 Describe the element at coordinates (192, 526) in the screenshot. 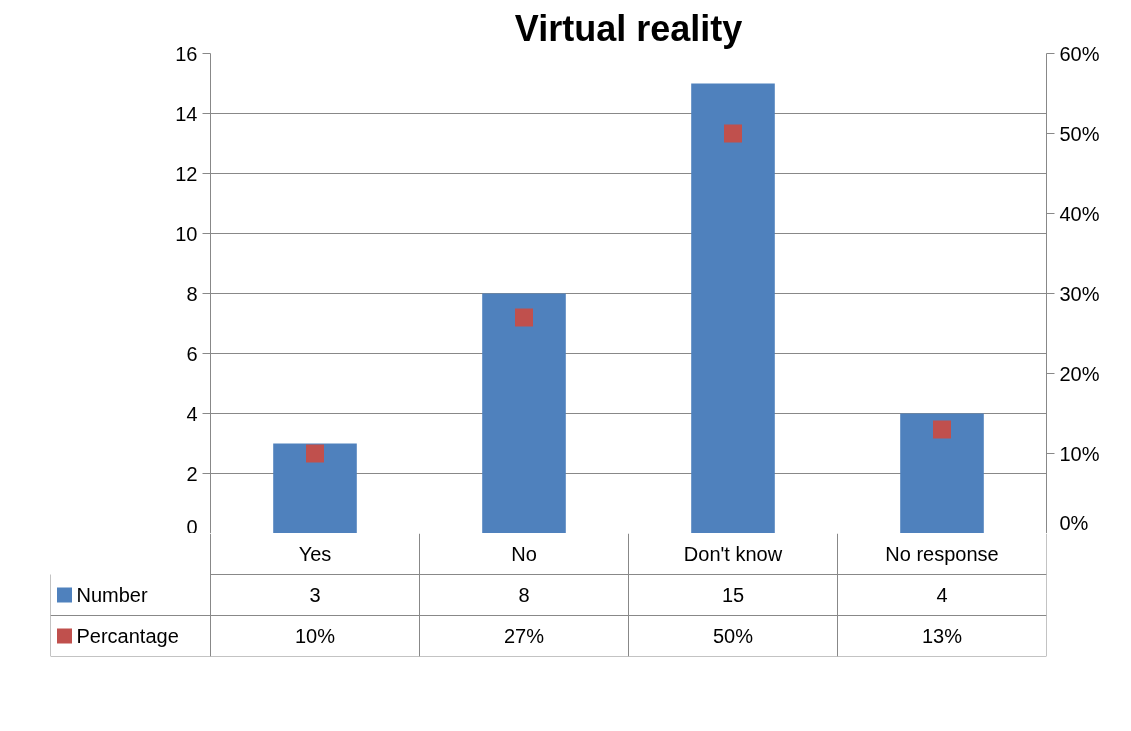

I see `y-tick-label: 0` at that location.